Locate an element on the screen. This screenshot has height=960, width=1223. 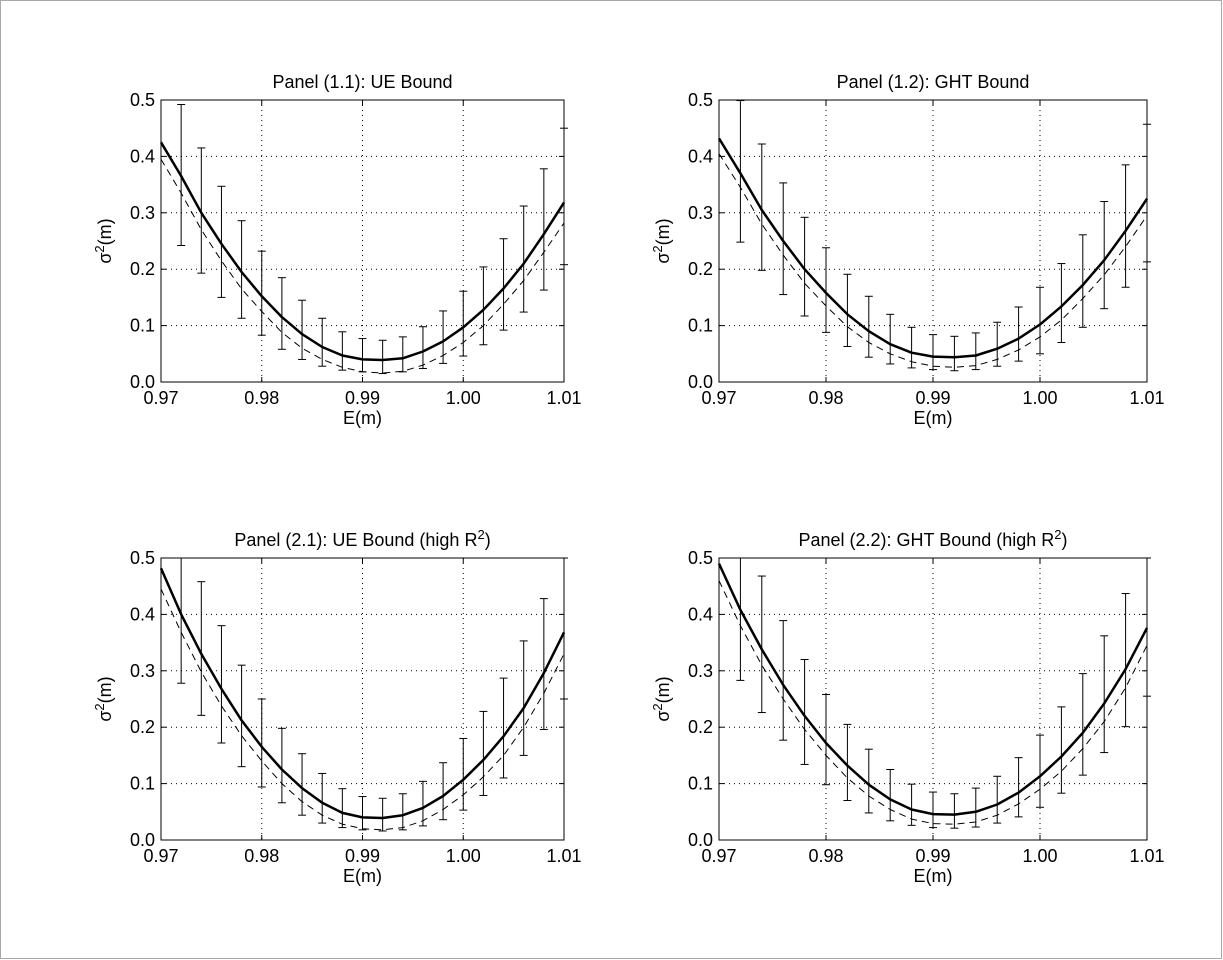
x-tick-label: 0.97 is located at coordinates (718, 398).